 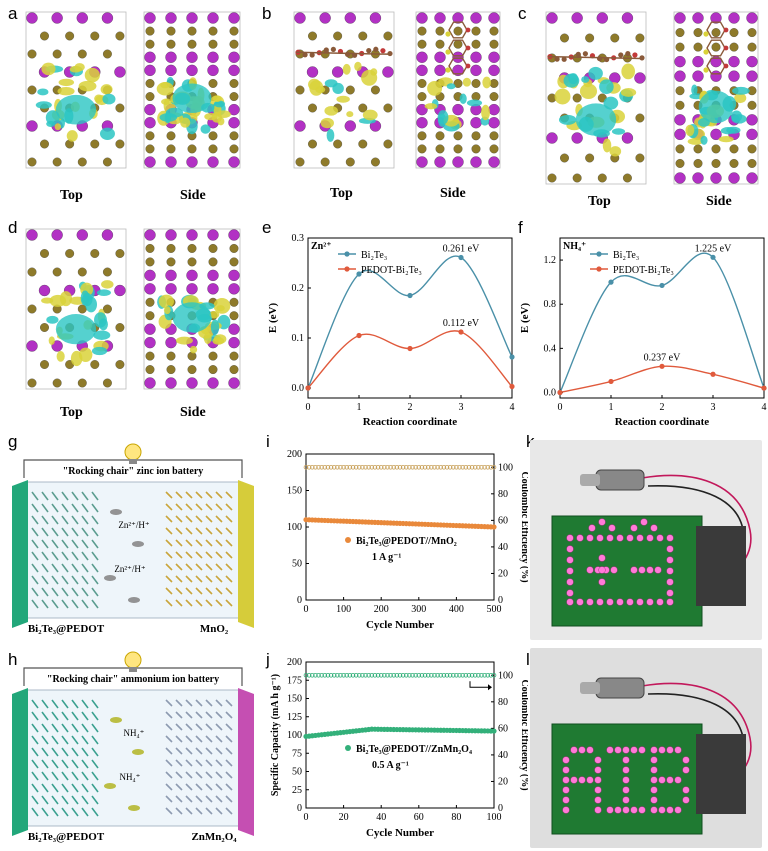 What do you see at coordinates (494, 527) in the screenshot?
I see `capacity-point` at bounding box center [494, 527].